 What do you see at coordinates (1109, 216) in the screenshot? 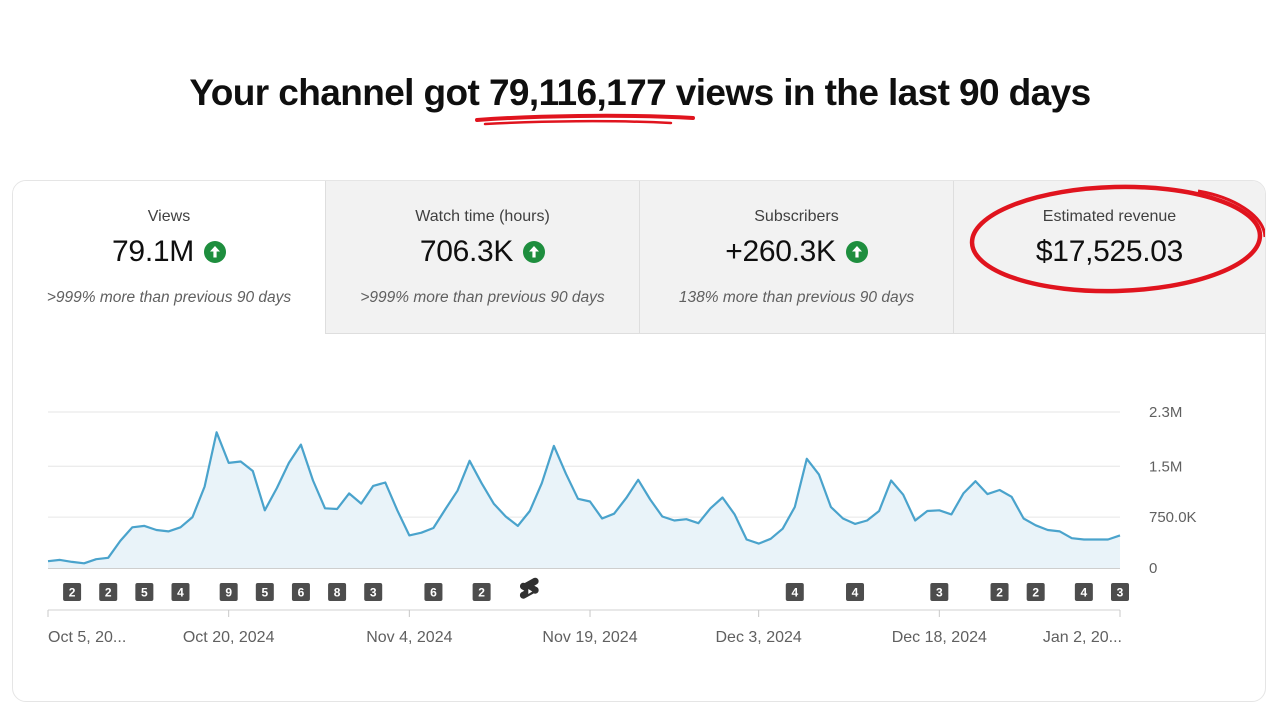
I see `tab-revenue-label: Estimated revenue` at bounding box center [1109, 216].